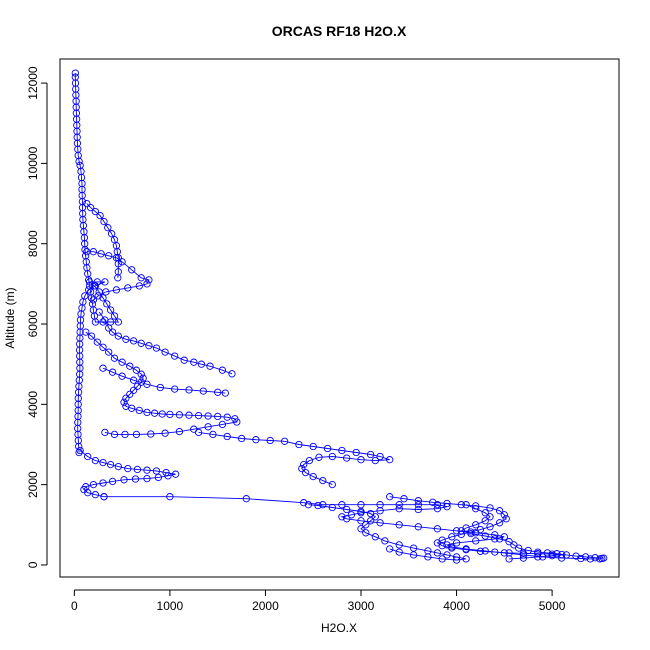 Image resolution: width=650 pixels, height=650 pixels. Describe the element at coordinates (456, 606) in the screenshot. I see `x-tick-label: 4000` at that location.